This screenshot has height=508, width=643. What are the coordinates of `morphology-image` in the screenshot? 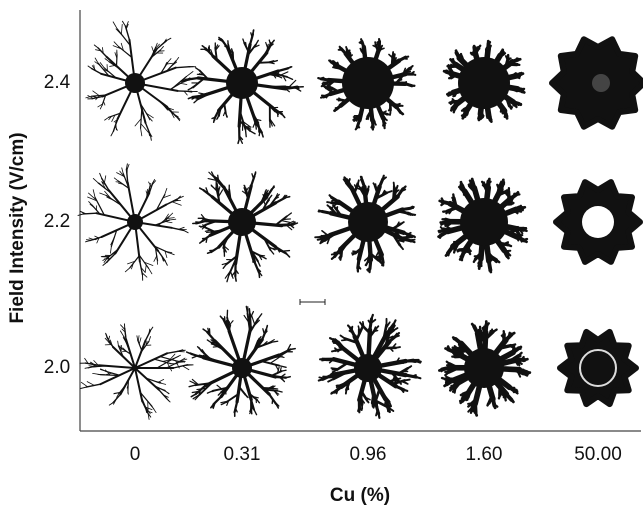 It's located at (484, 81).